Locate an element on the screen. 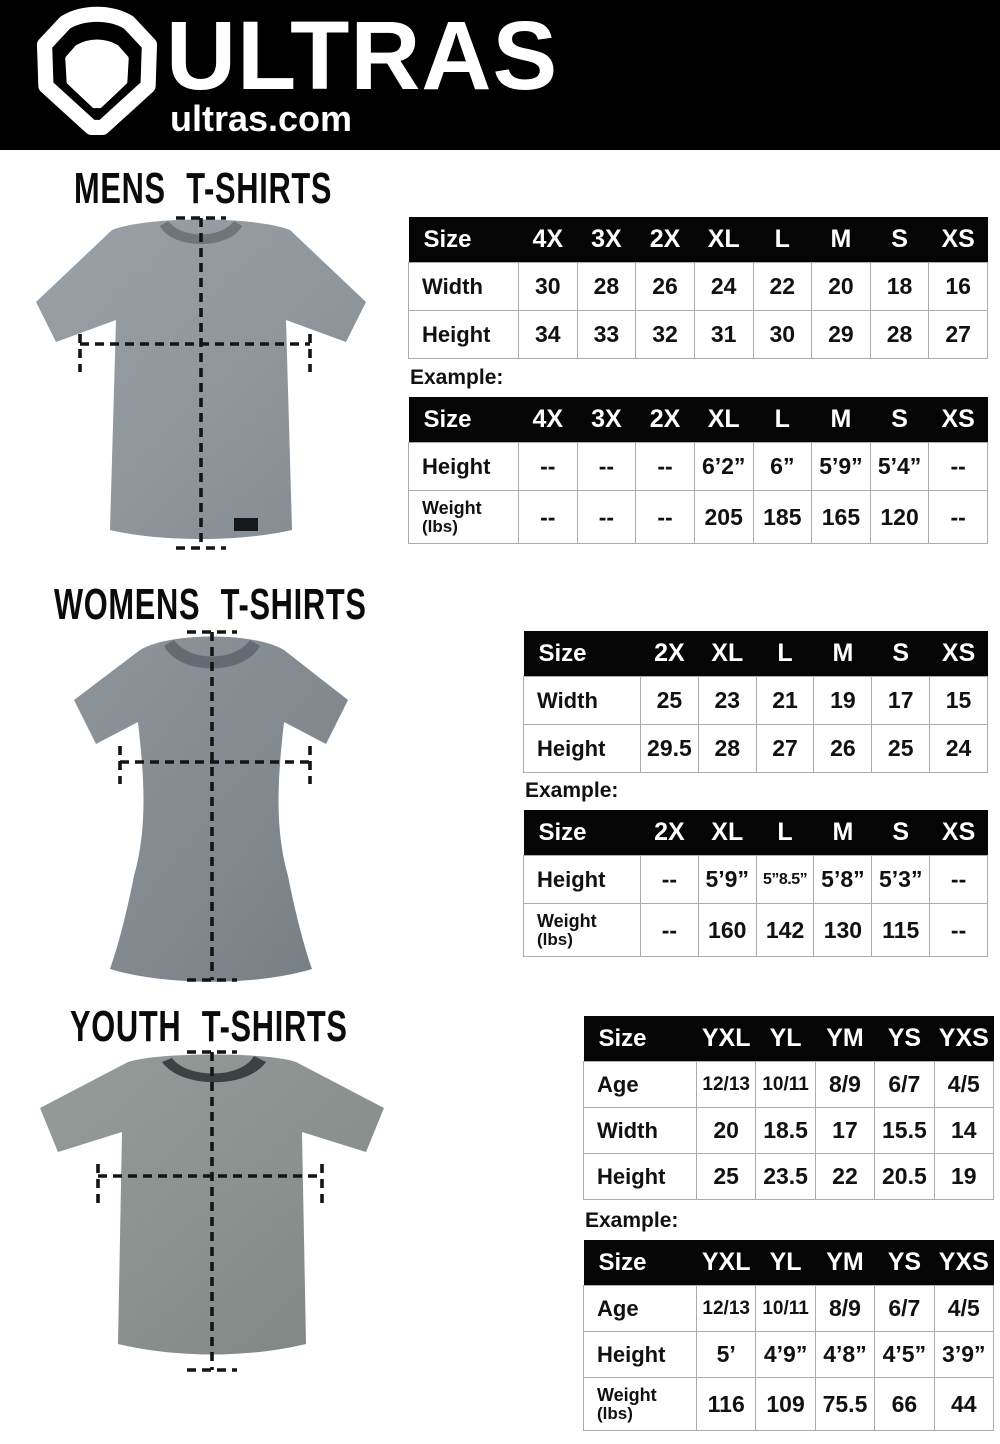 The width and height of the screenshot is (1000, 1444). top-banner: ULTRAS ultras.com is located at coordinates (500, 75).